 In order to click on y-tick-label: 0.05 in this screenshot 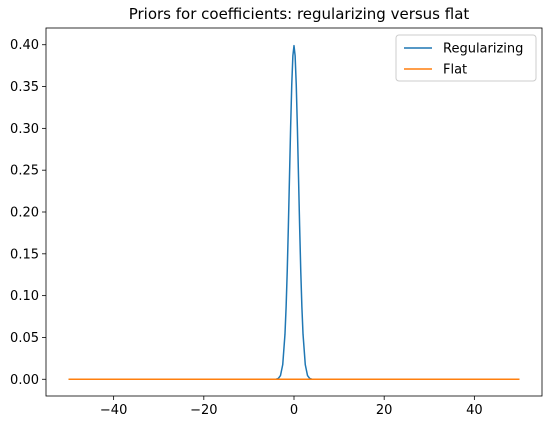, I will do `click(24, 338)`.